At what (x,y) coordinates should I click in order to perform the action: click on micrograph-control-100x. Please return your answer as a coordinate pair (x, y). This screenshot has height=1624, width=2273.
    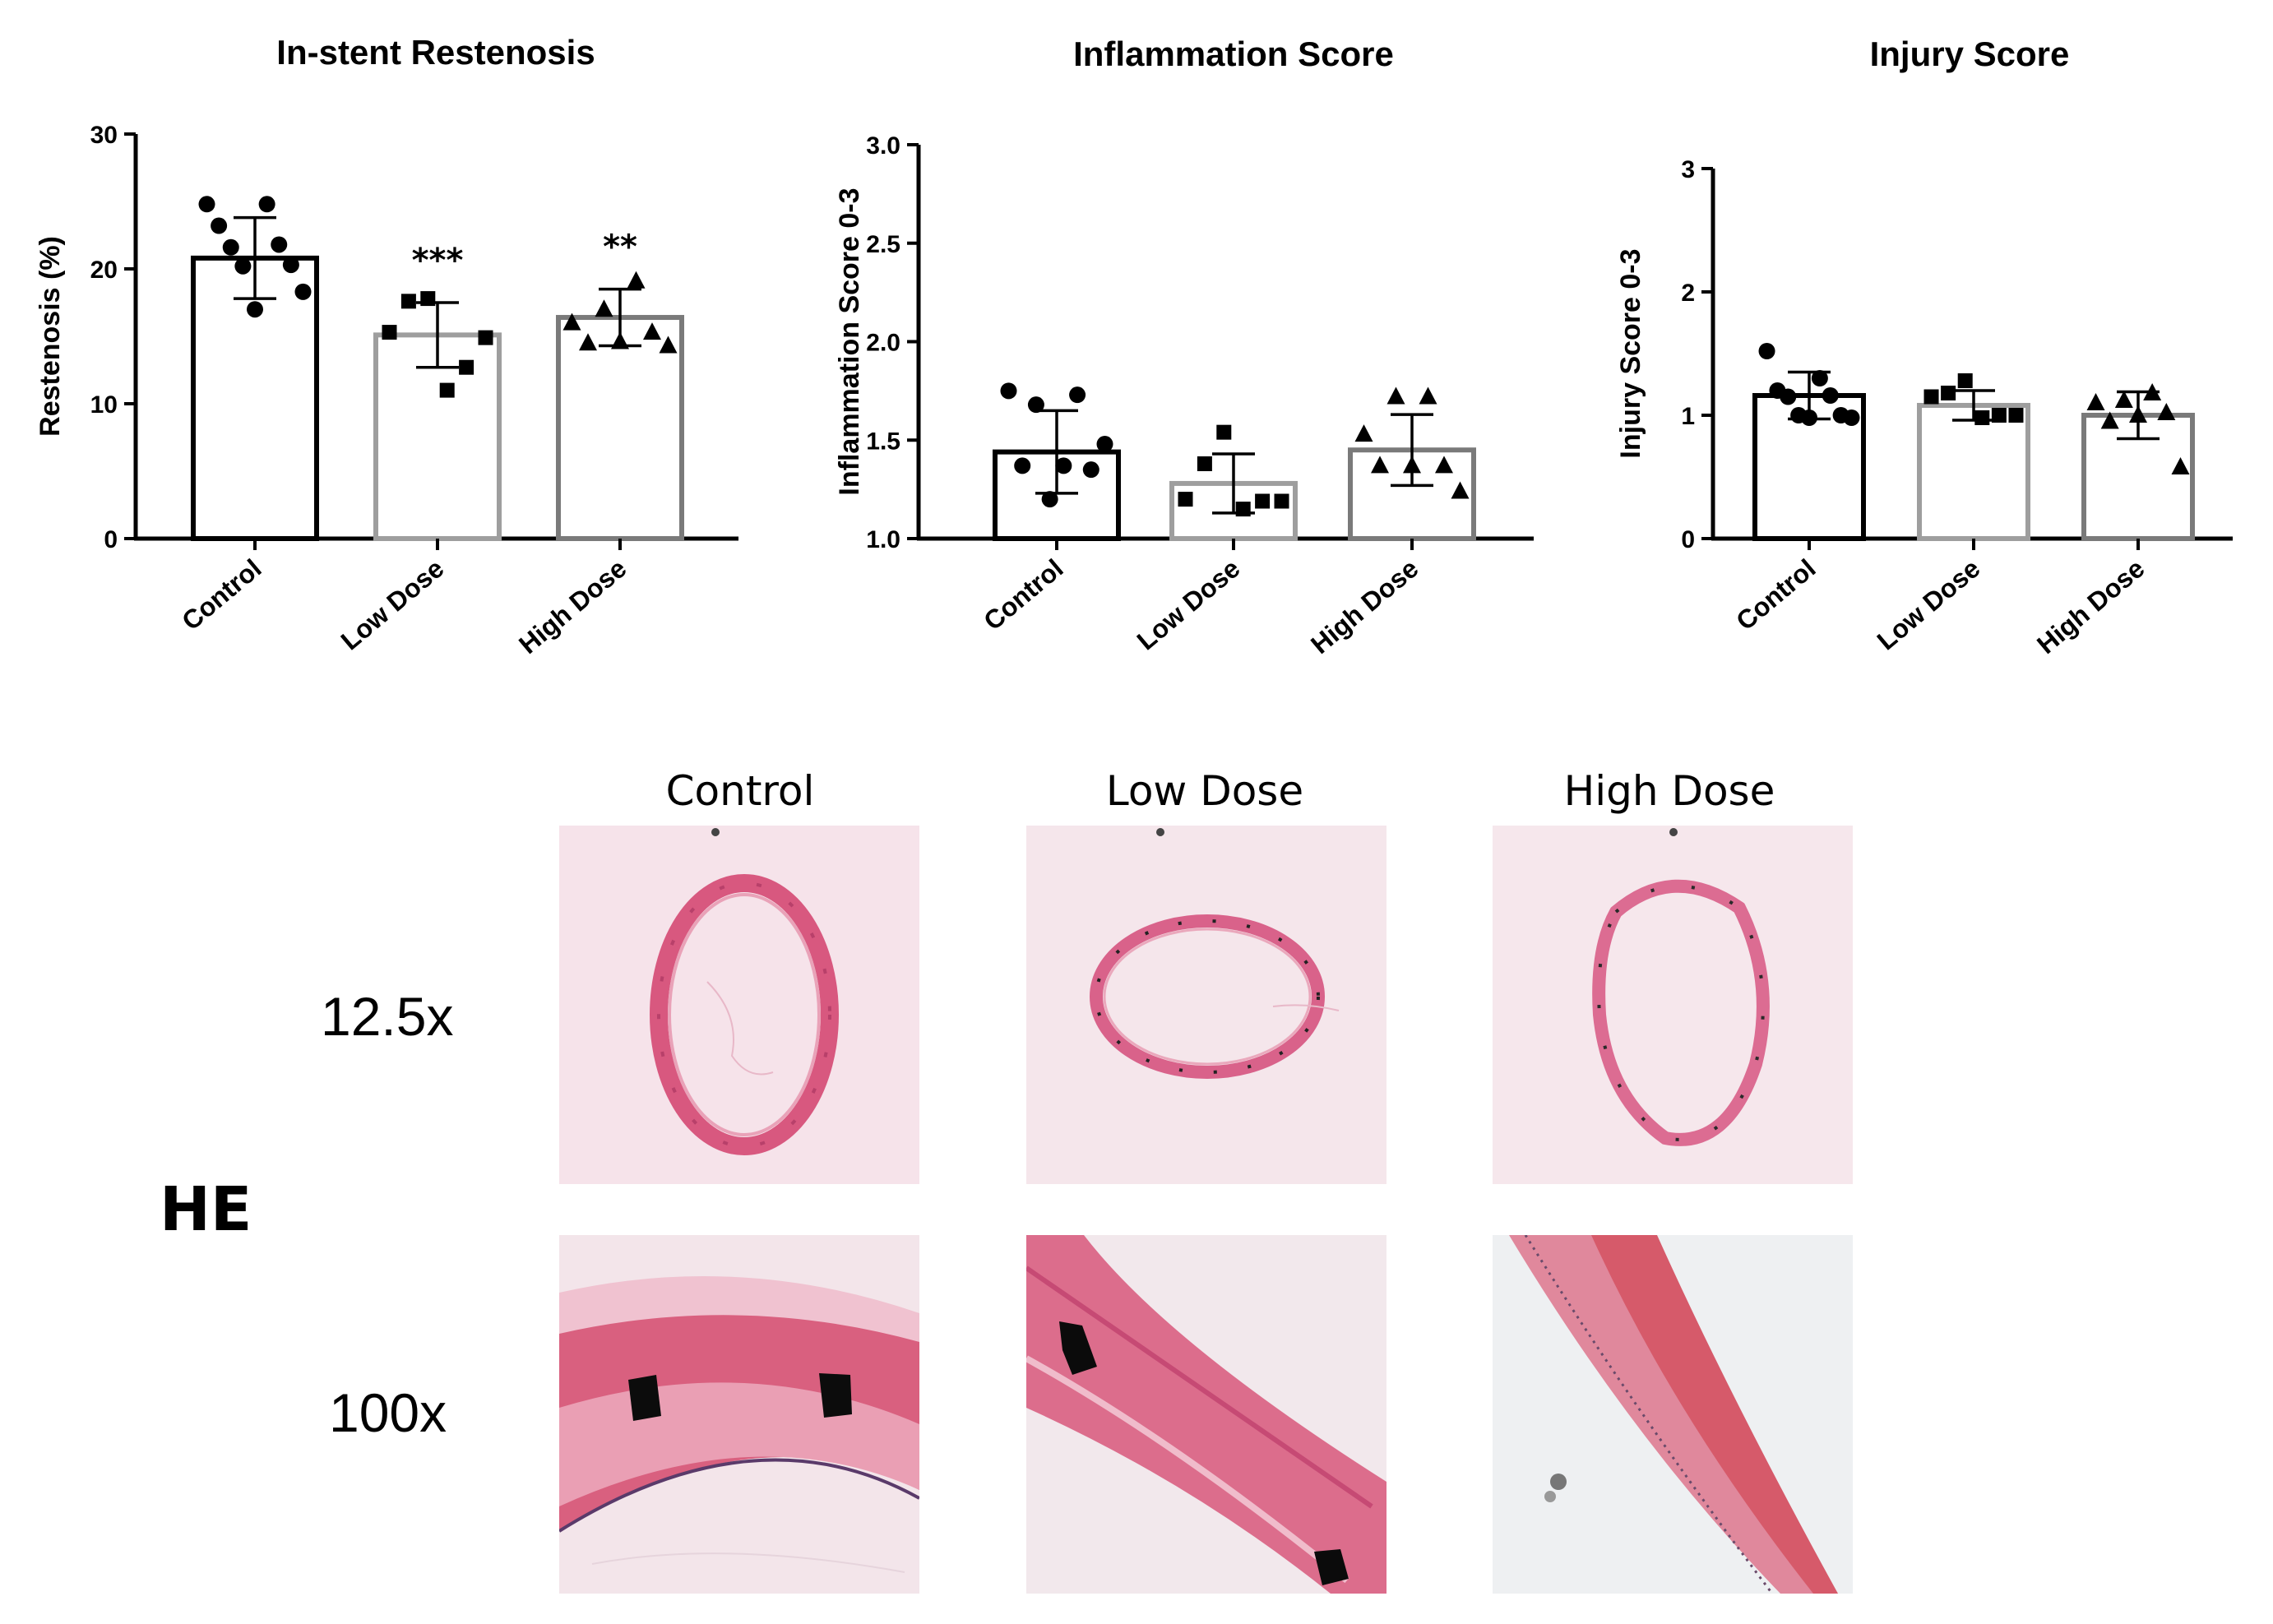
    Looking at the image, I should click on (739, 1414).